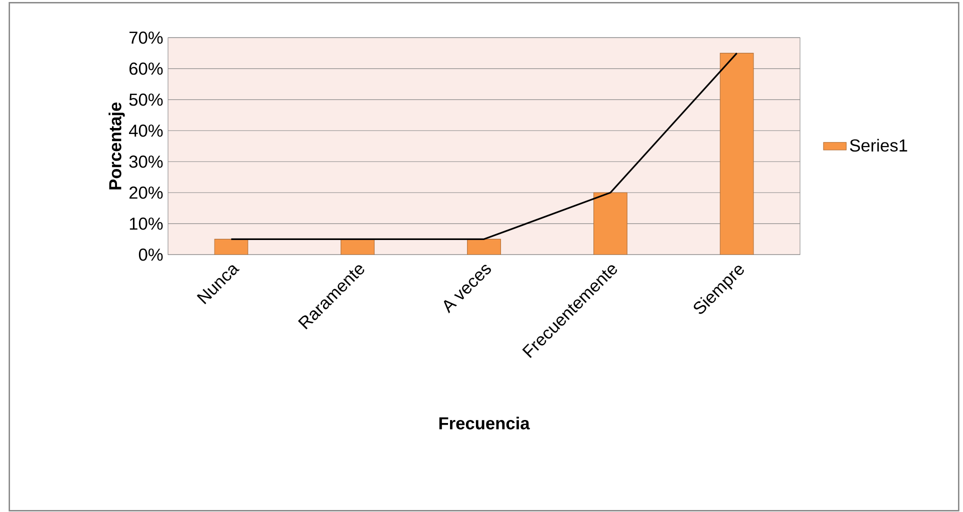 The height and width of the screenshot is (512, 963). What do you see at coordinates (146, 192) in the screenshot?
I see `y-tick-label: 20%` at bounding box center [146, 192].